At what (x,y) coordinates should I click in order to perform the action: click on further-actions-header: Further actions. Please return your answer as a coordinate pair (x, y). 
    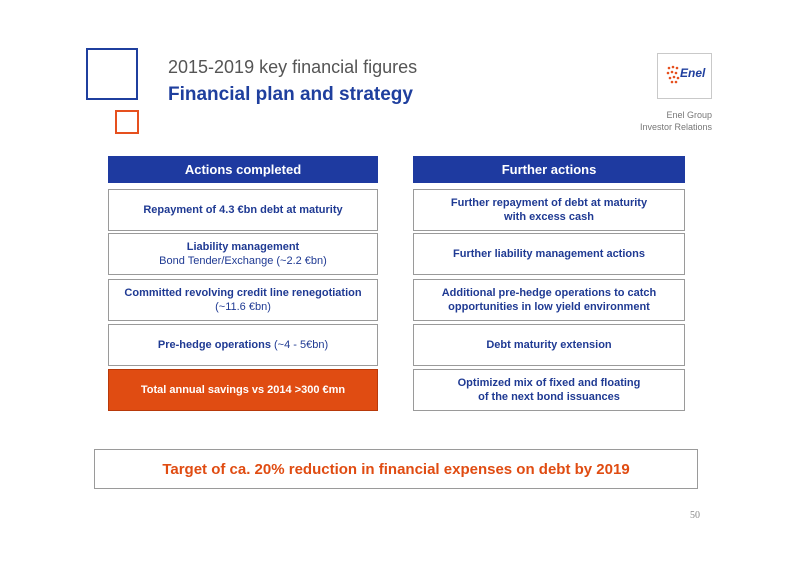
    Looking at the image, I should click on (549, 169).